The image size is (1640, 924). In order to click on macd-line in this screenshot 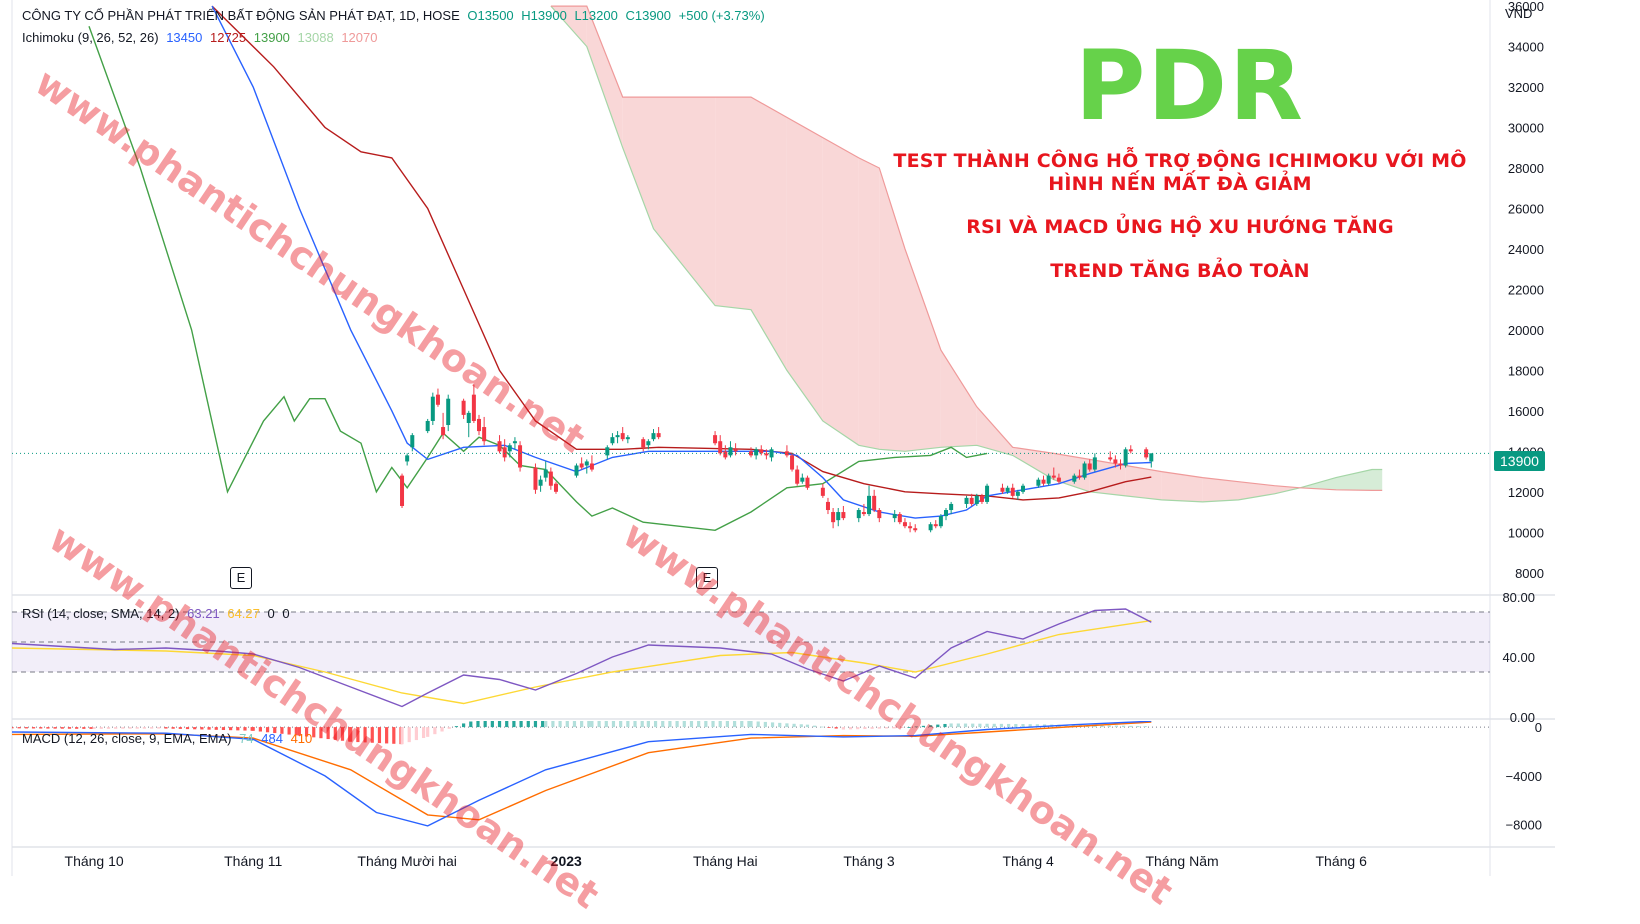, I will do `click(582, 774)`.